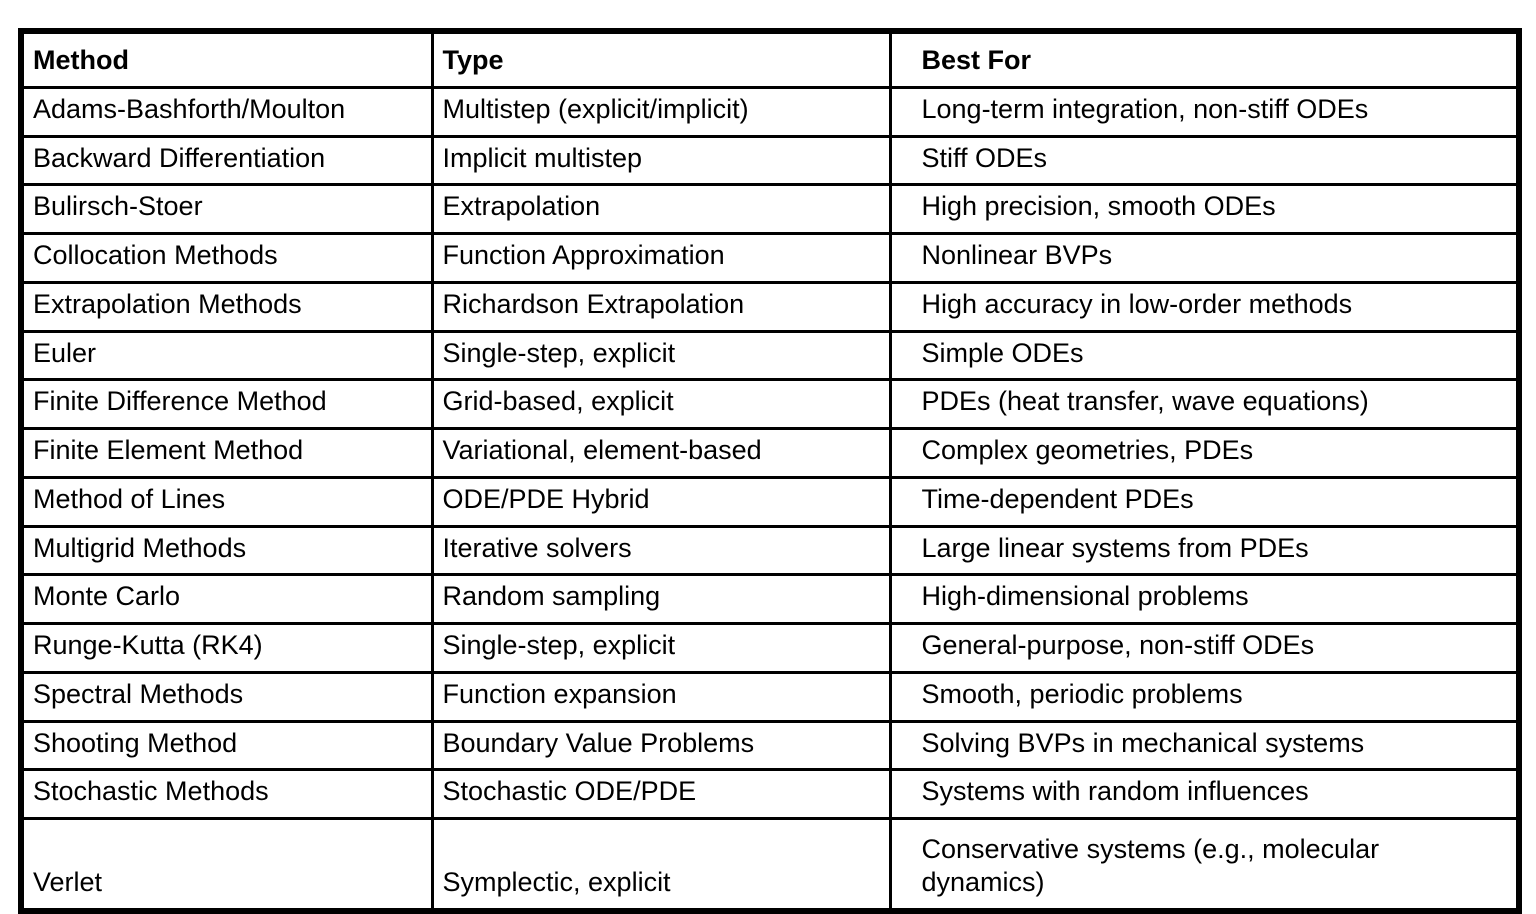 Image resolution: width=1536 pixels, height=914 pixels. I want to click on table-cell: Function Approximation, so click(661, 258).